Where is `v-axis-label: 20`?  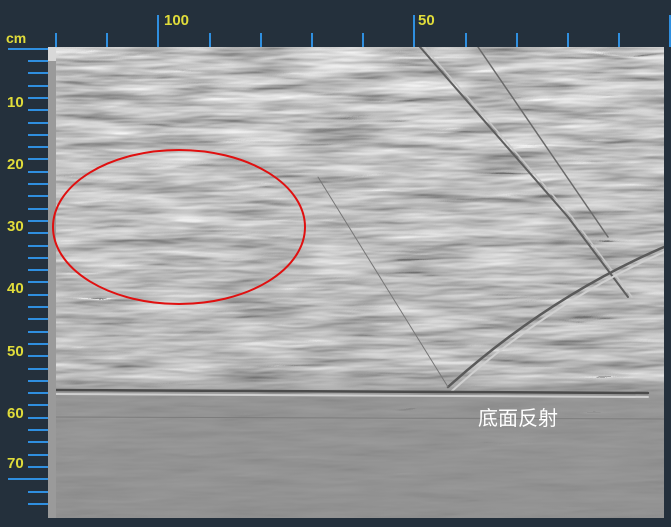 v-axis-label: 20 is located at coordinates (15, 164).